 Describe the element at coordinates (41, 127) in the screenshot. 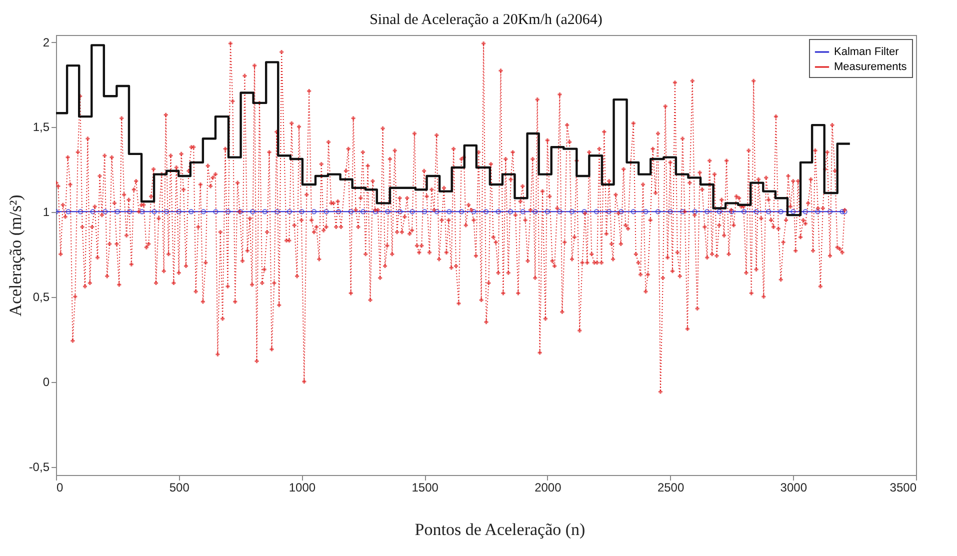

I see `y-tick-label: 1,5` at that location.